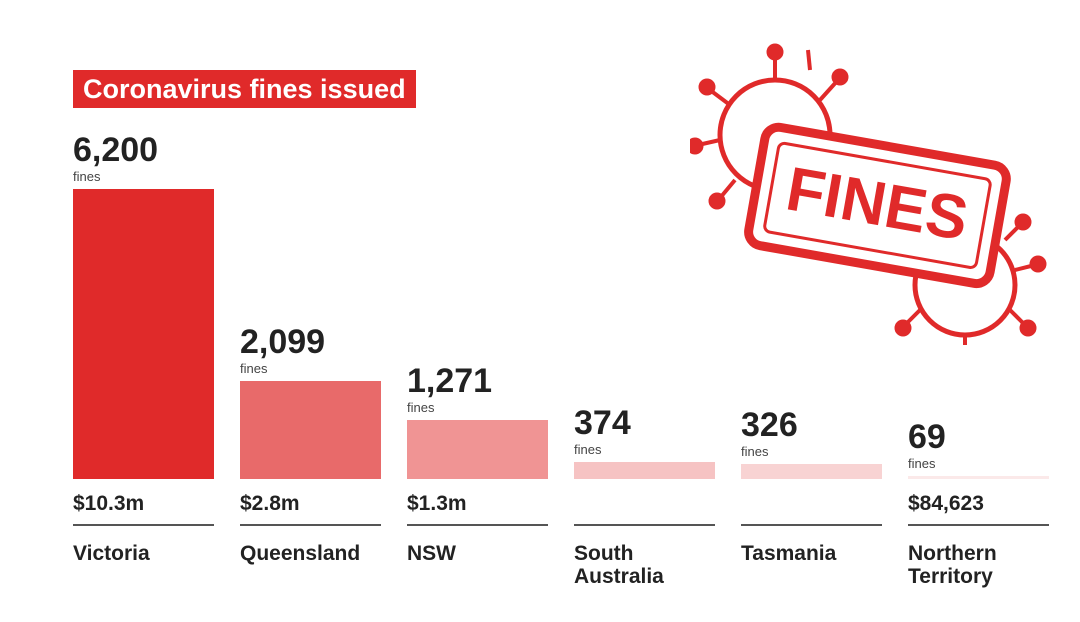 Image resolution: width=1080 pixels, height=622 pixels. What do you see at coordinates (952, 565) in the screenshot?
I see `category-label: Northern Territory` at bounding box center [952, 565].